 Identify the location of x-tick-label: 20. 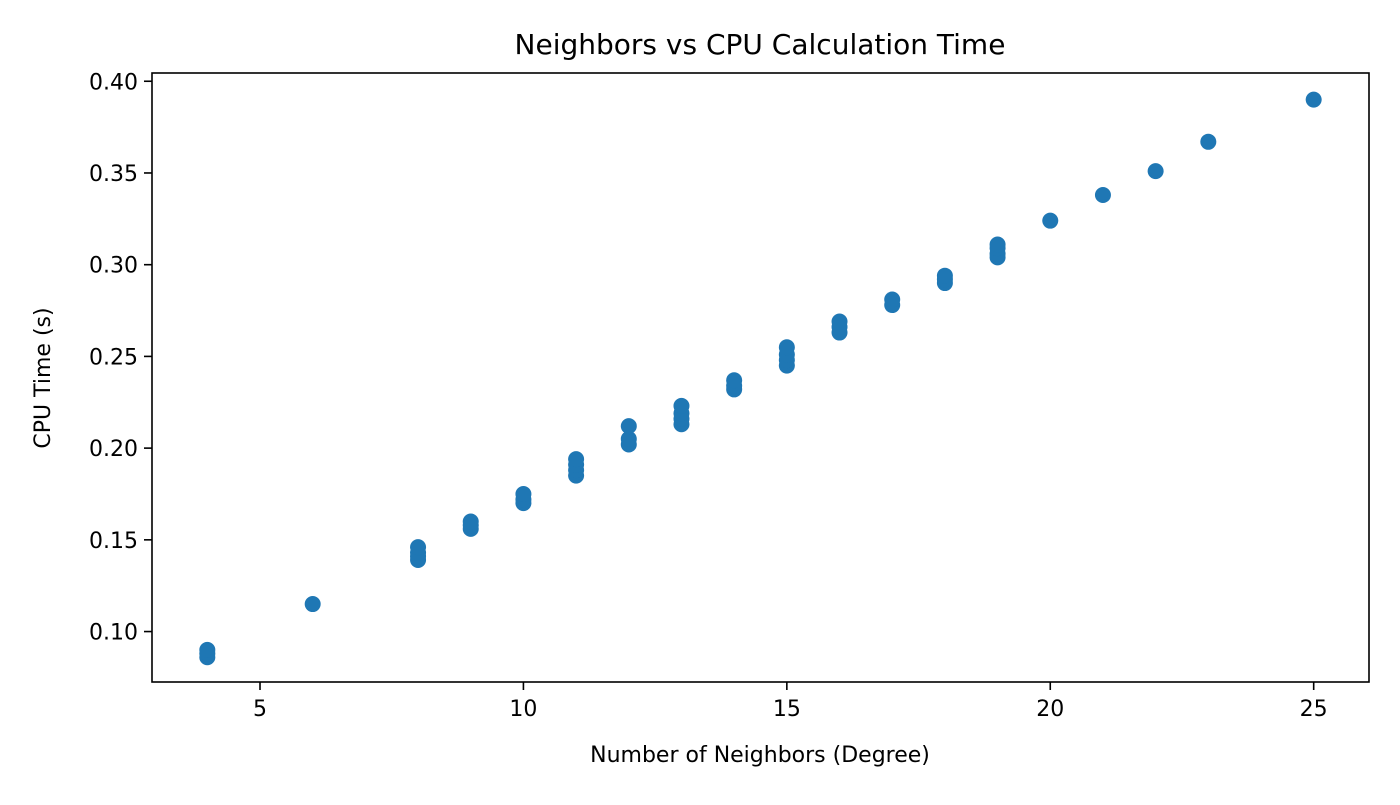
(1050, 709).